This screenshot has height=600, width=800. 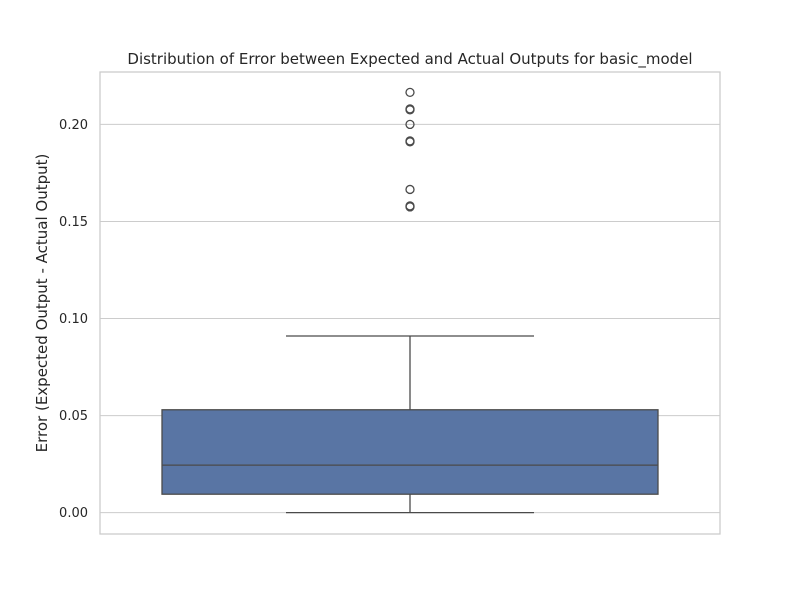 What do you see at coordinates (73, 416) in the screenshot?
I see `y-tick-label: 0.05` at bounding box center [73, 416].